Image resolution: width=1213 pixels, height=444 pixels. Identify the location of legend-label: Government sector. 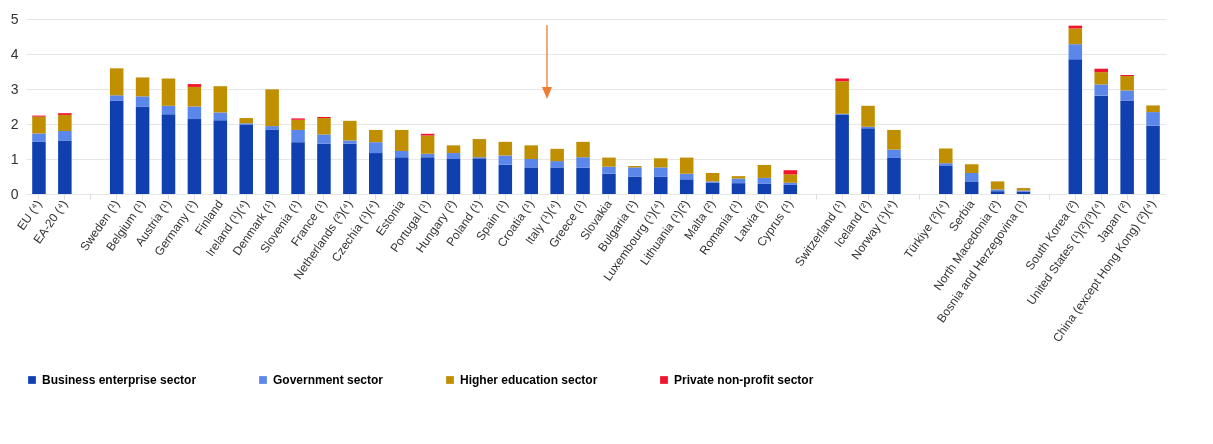
(328, 380).